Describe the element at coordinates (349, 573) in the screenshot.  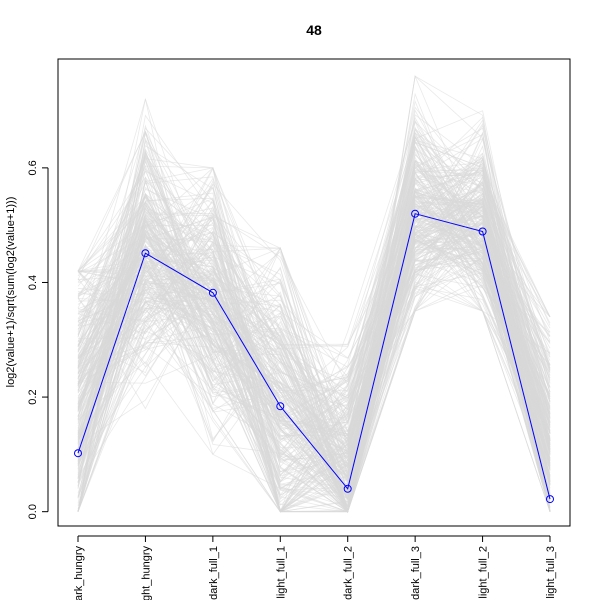
I see `x-tick-label: dark_full_2` at that location.